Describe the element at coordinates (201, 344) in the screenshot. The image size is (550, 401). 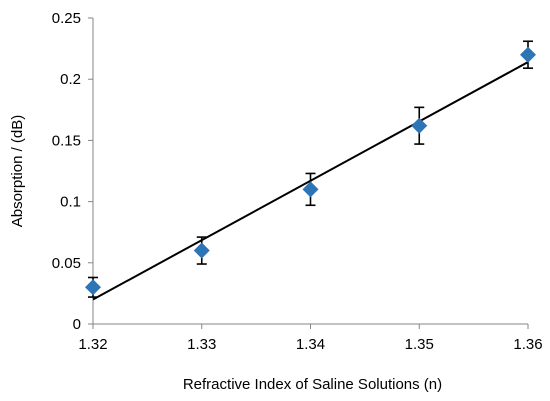
I see `x-tick-label: 1.33` at that location.